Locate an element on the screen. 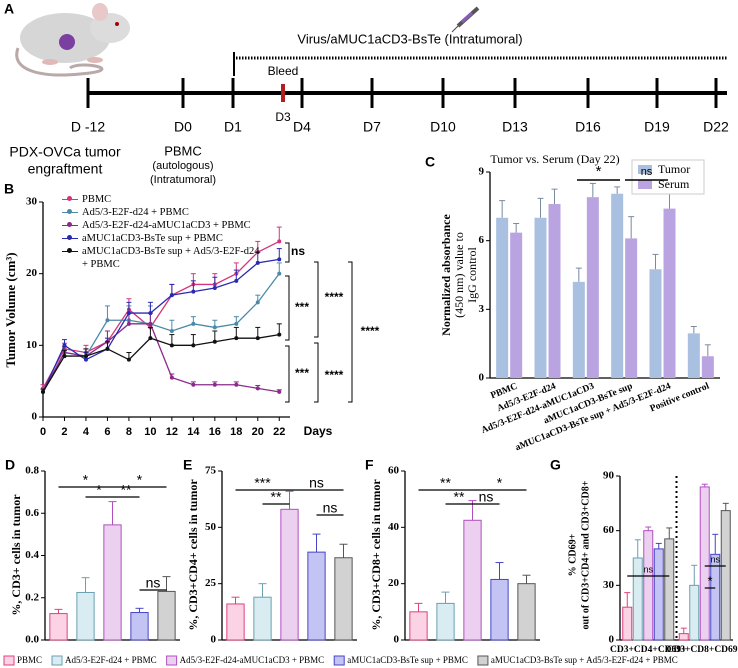  y-tick-label: 30 is located at coordinates (609, 585).